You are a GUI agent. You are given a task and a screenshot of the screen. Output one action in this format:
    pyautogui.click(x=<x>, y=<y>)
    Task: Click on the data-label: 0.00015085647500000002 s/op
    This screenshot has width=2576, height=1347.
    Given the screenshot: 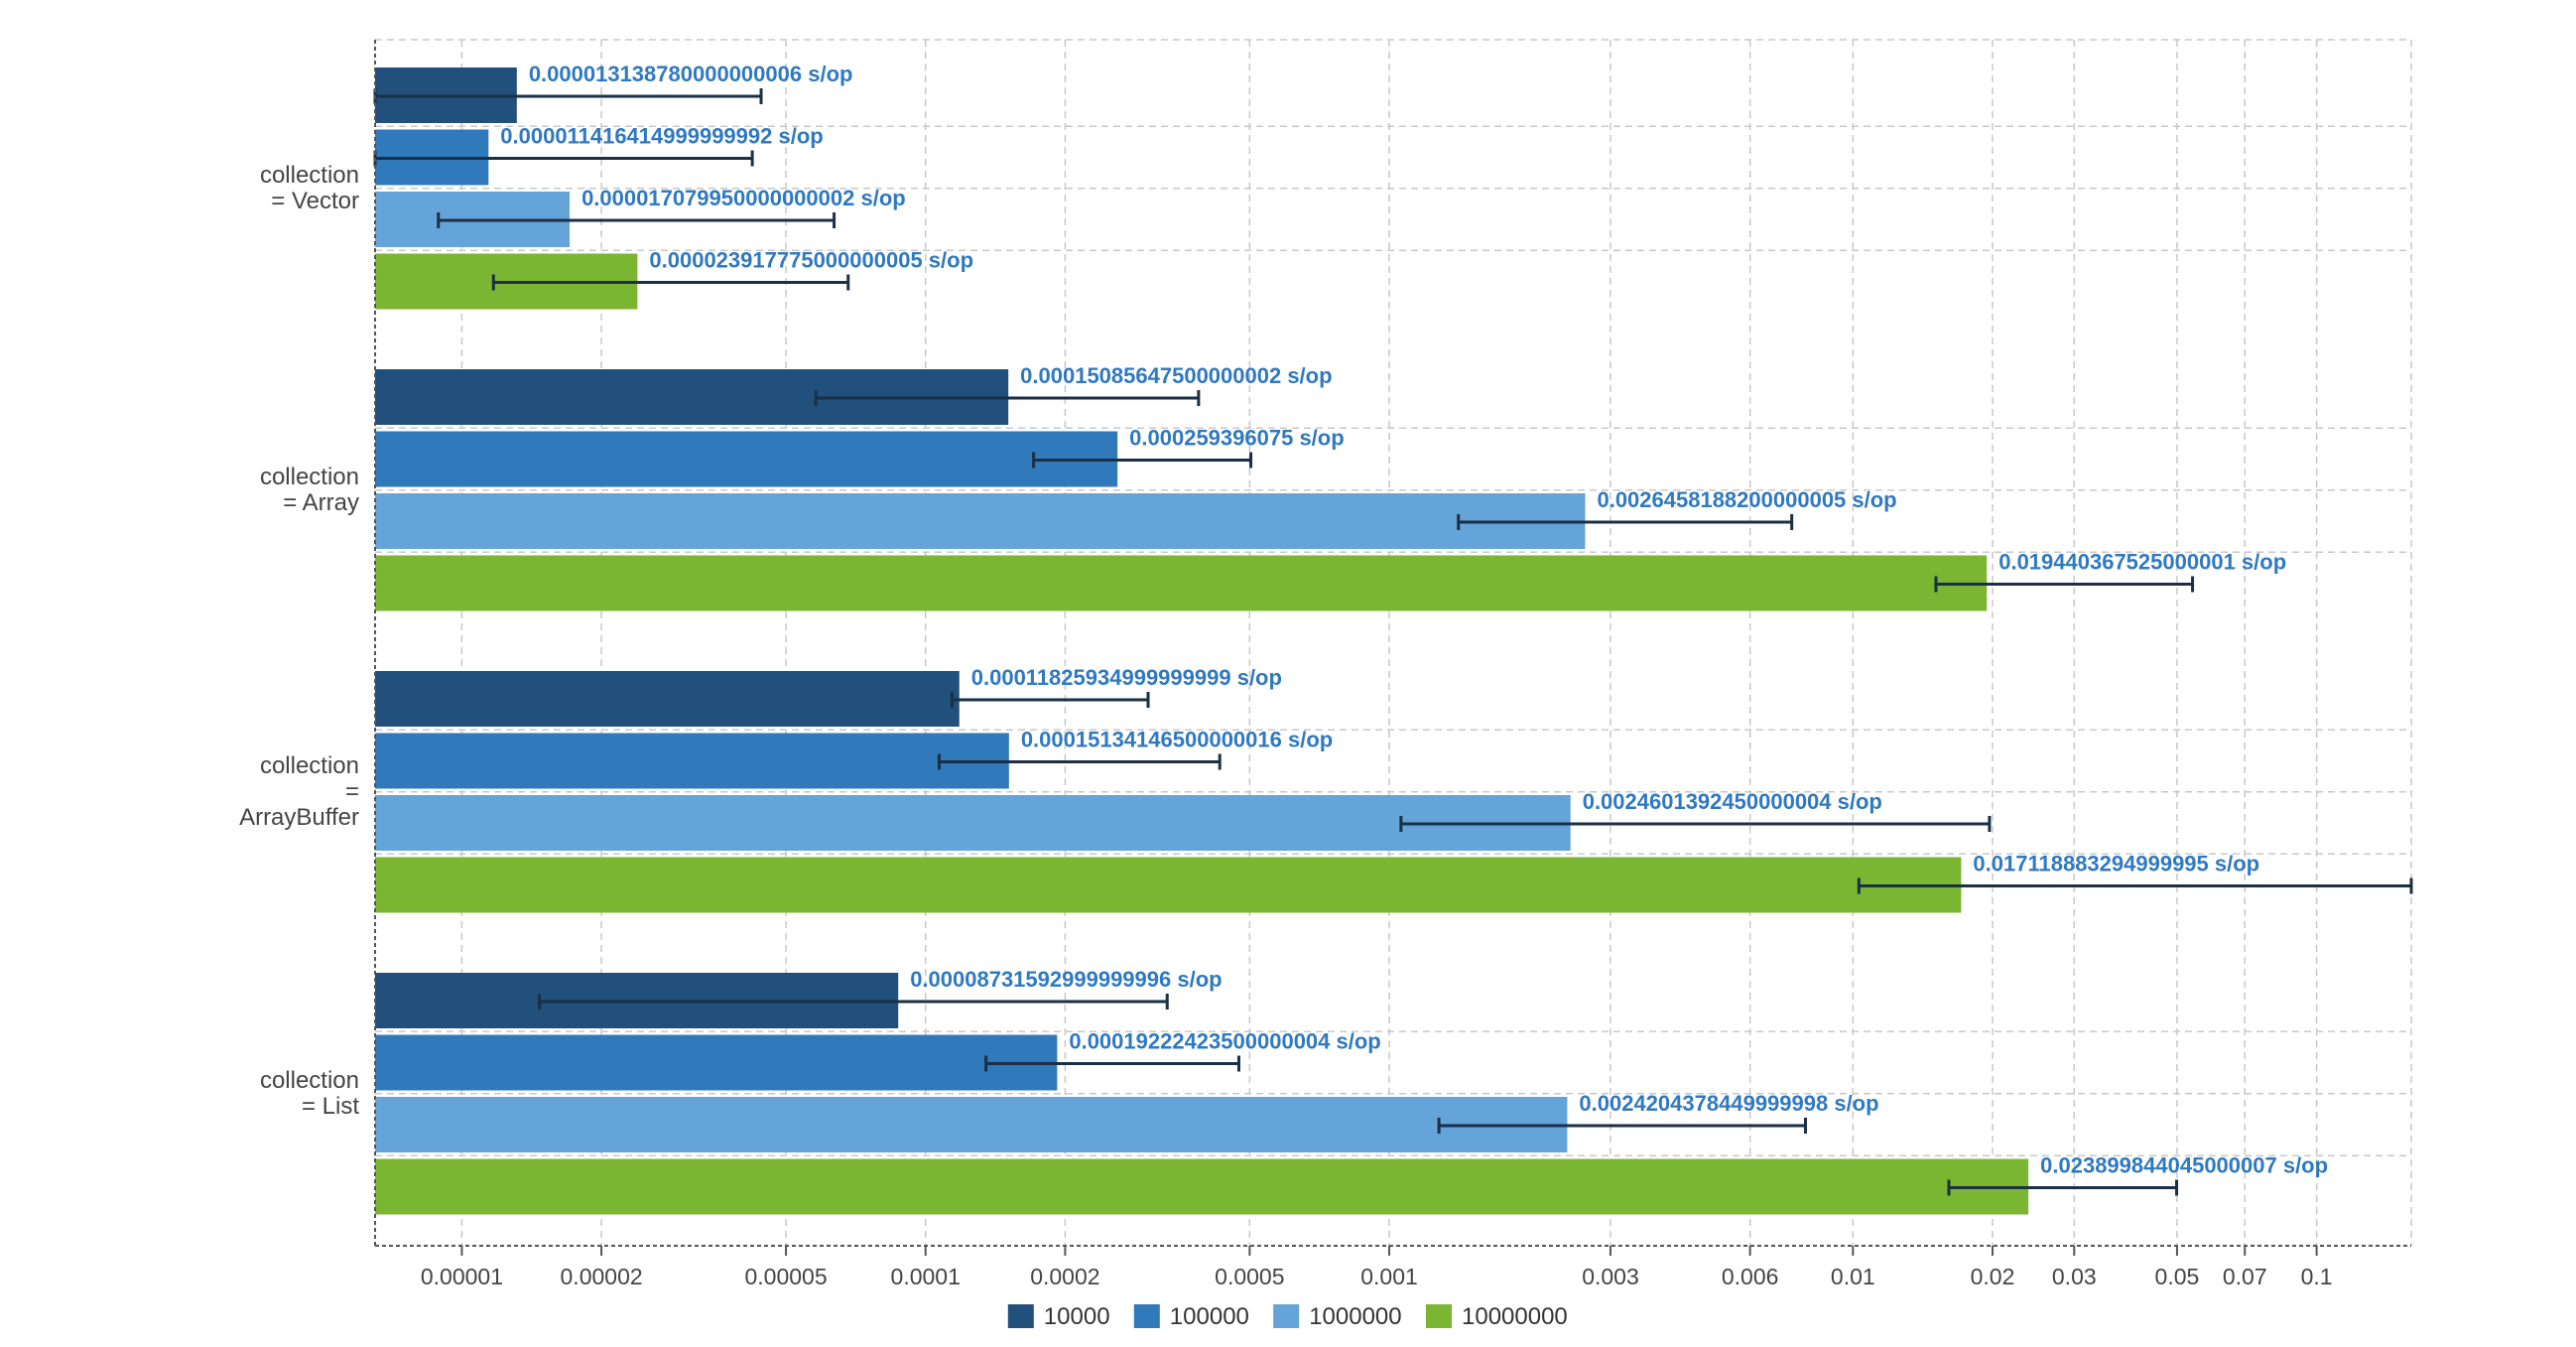 What is the action you would take?
    pyautogui.click(x=1176, y=375)
    